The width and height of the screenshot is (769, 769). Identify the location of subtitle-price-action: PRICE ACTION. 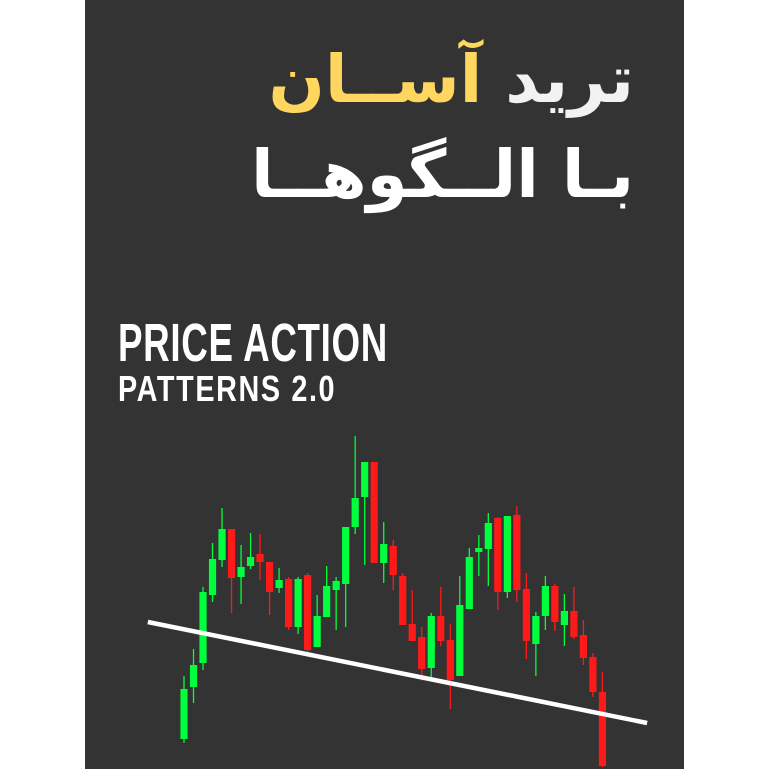
(253, 343).